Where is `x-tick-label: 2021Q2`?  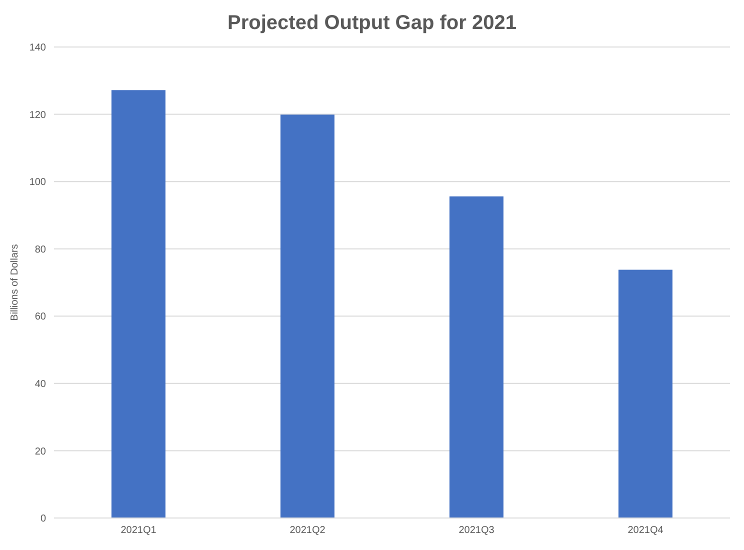 x-tick-label: 2021Q2 is located at coordinates (308, 530).